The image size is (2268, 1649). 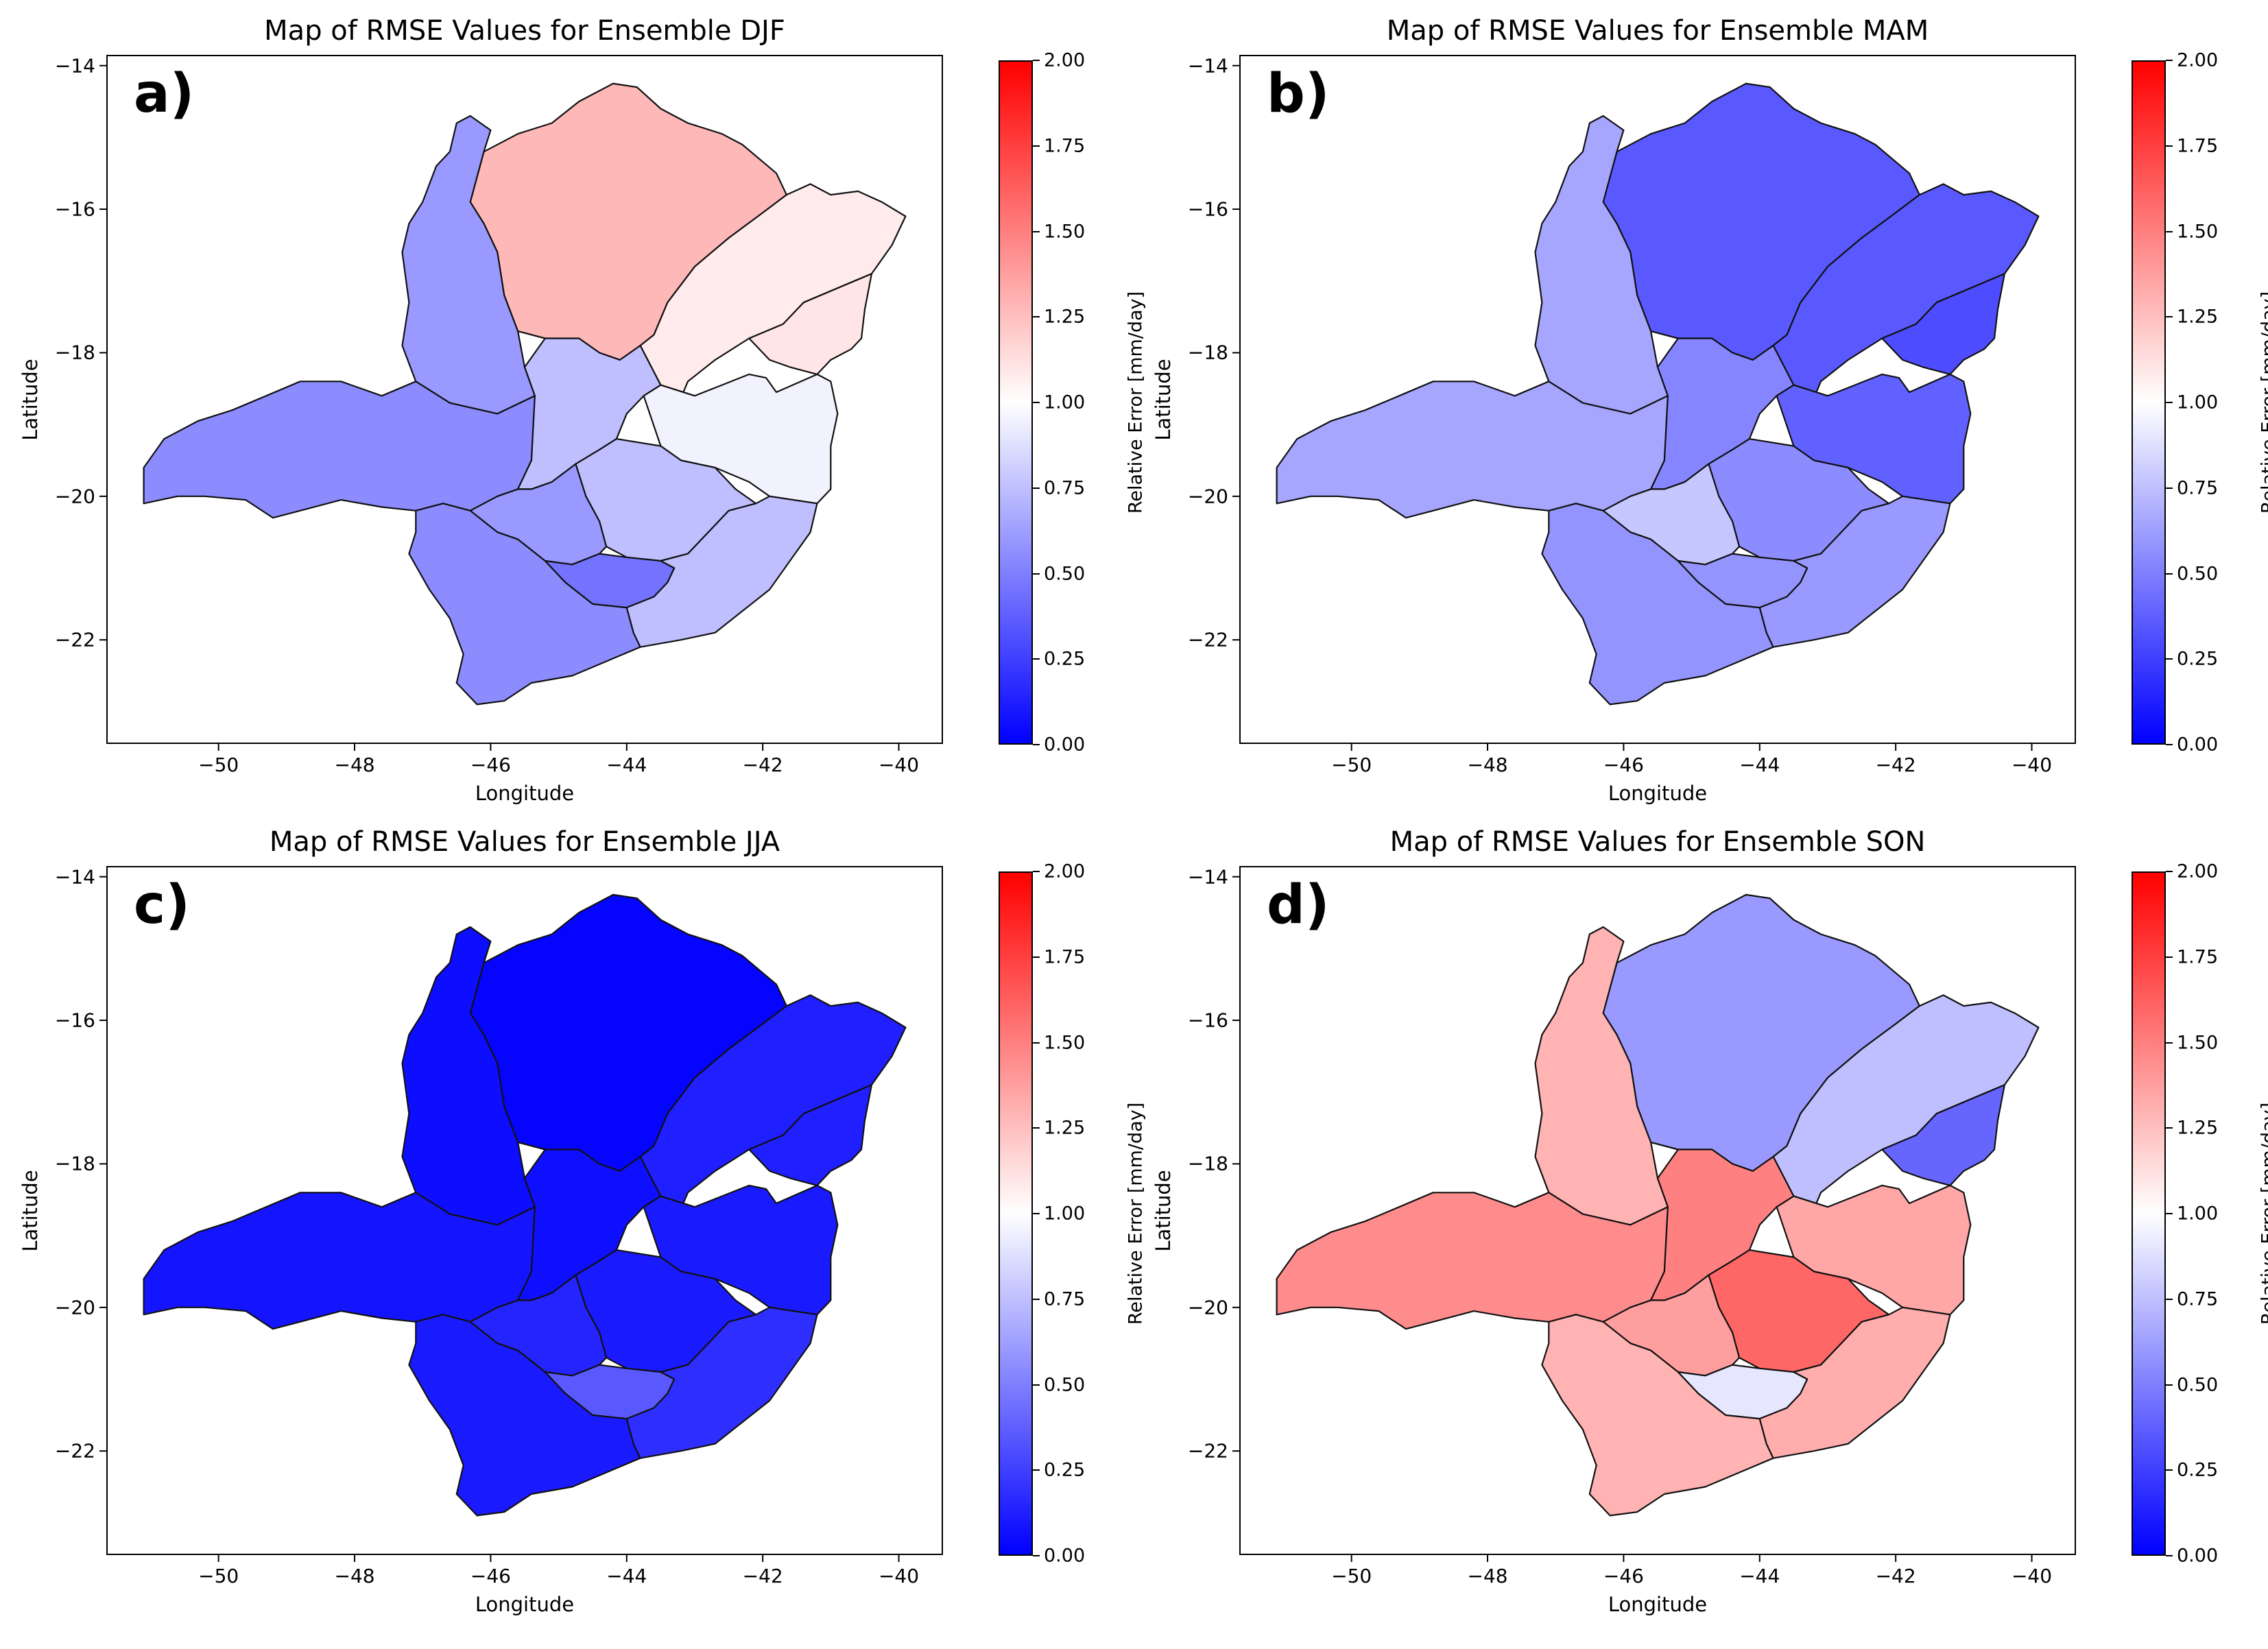 What do you see at coordinates (1658, 842) in the screenshot?
I see `panel-title: Map of RMSE Values for Ensemble SON` at bounding box center [1658, 842].